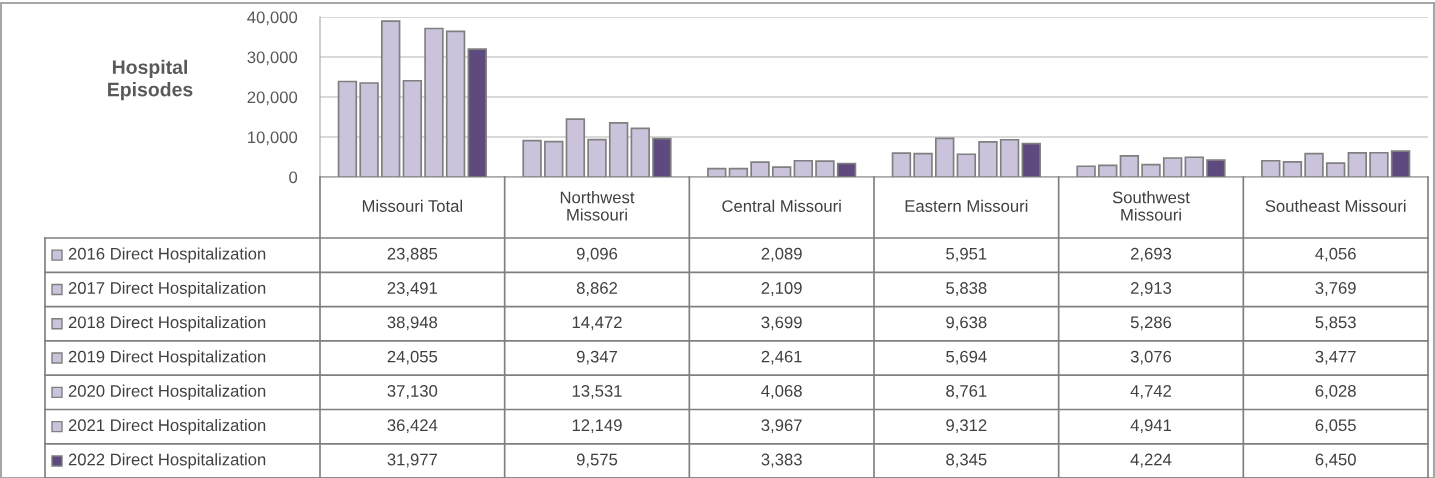 The width and height of the screenshot is (1435, 478). I want to click on data-label: 8,761, so click(966, 392).